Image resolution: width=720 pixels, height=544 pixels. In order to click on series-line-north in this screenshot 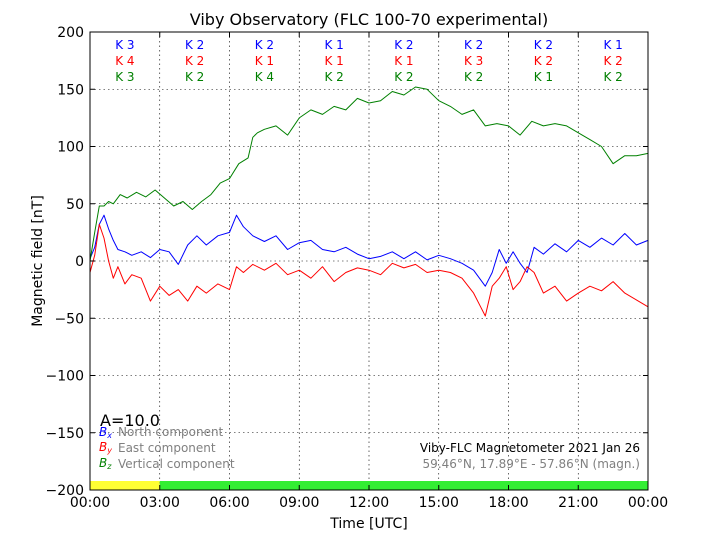, I will do `click(369, 250)`.